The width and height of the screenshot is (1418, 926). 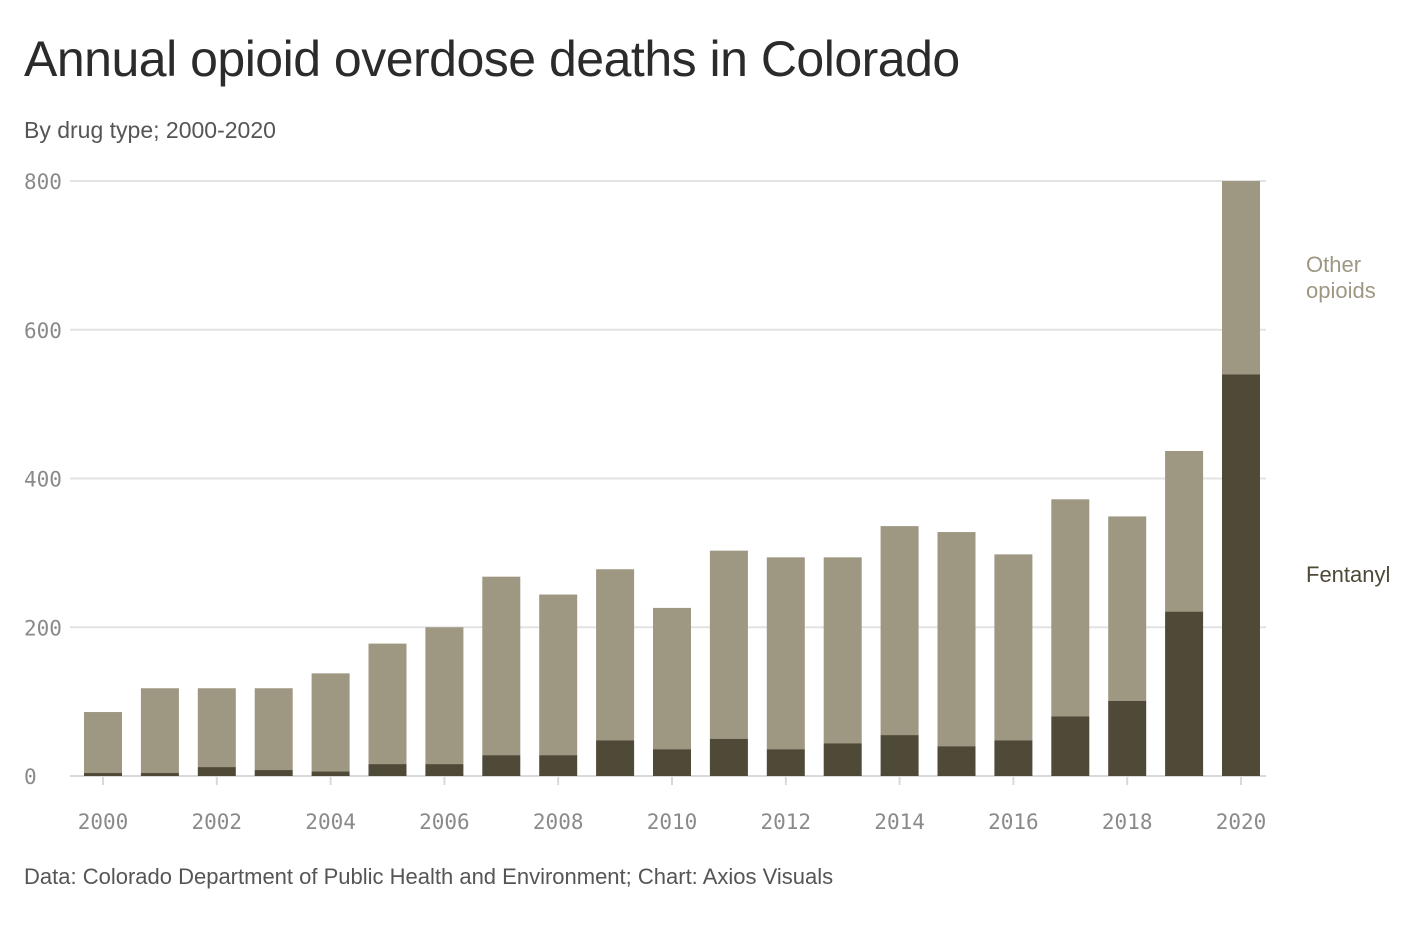 What do you see at coordinates (1241, 822) in the screenshot?
I see `x-tick-label-2020: 2020` at bounding box center [1241, 822].